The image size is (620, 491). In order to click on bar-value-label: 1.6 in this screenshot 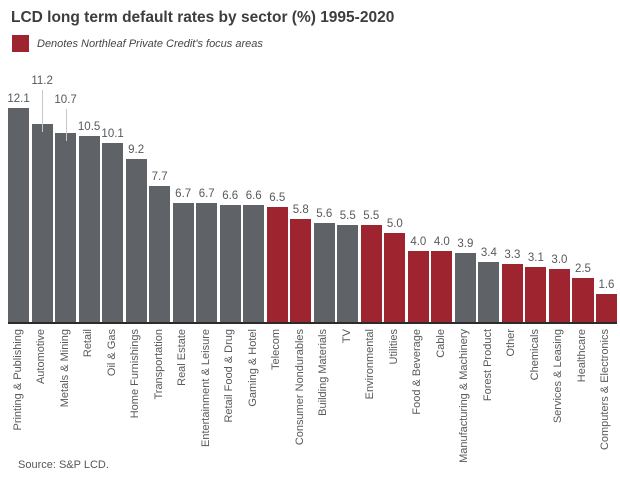, I will do `click(606, 284)`.